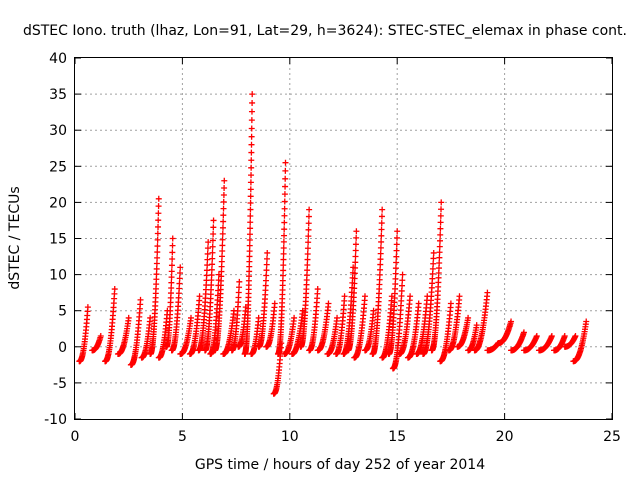 This screenshot has width=640, height=480. I want to click on y-tick-label: 15, so click(58, 240).